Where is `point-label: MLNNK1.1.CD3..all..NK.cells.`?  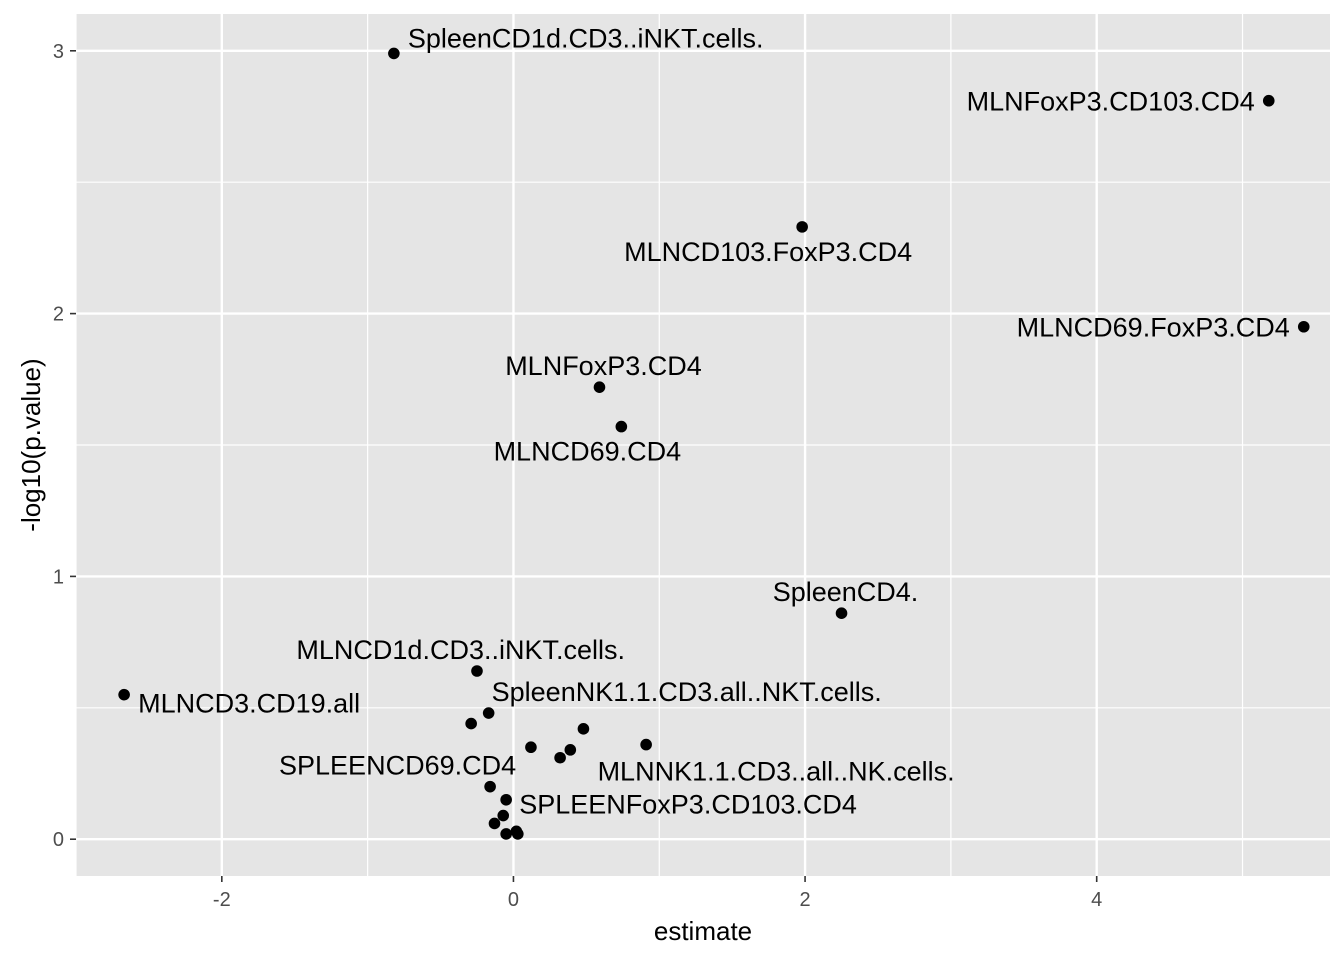 point-label: MLNNK1.1.CD3..all..NK.cells. is located at coordinates (776, 772).